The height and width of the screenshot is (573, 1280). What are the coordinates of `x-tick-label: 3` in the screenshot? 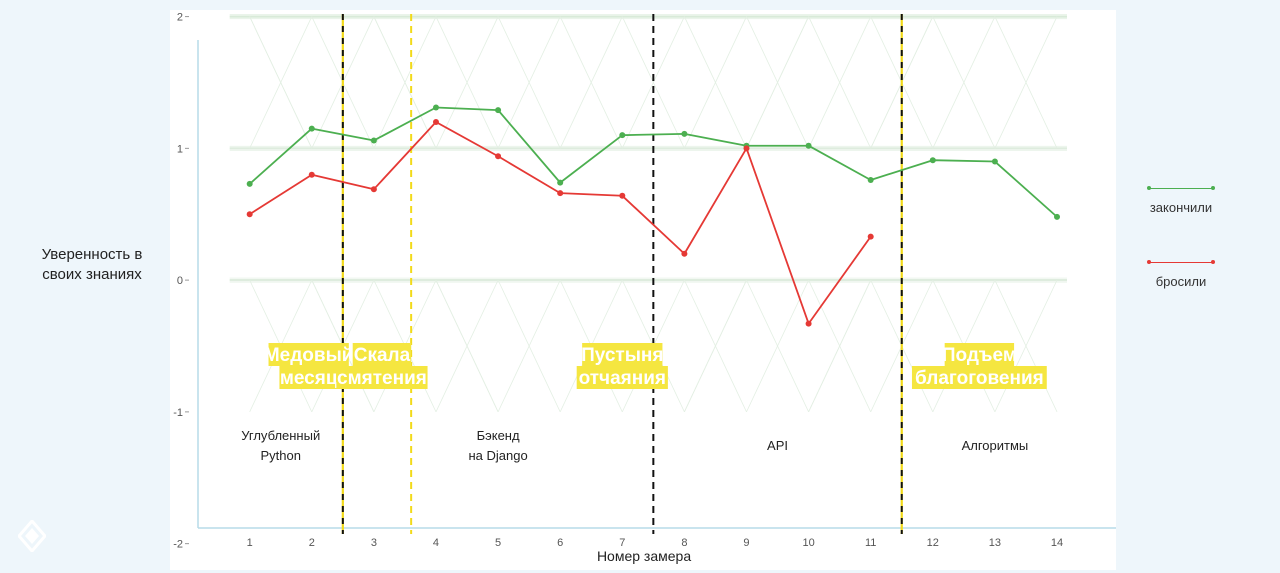 It's located at (374, 543).